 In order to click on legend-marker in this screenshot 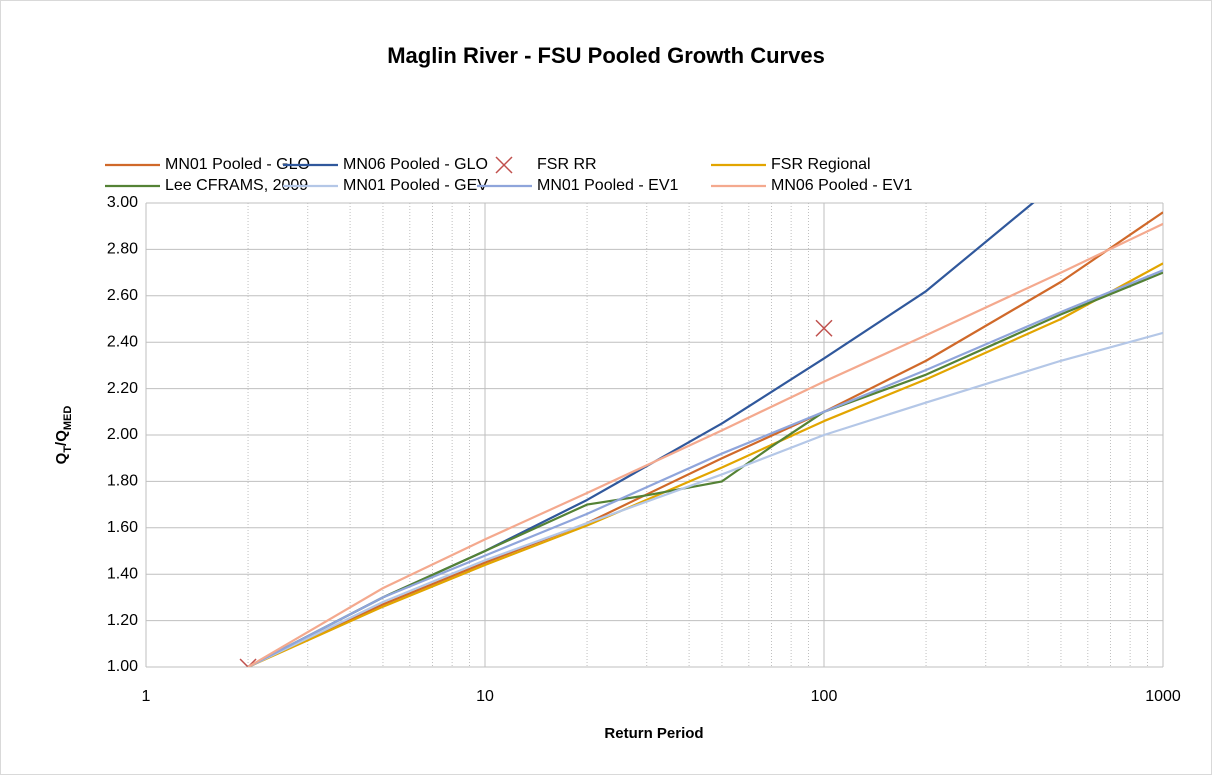, I will do `click(504, 165)`.